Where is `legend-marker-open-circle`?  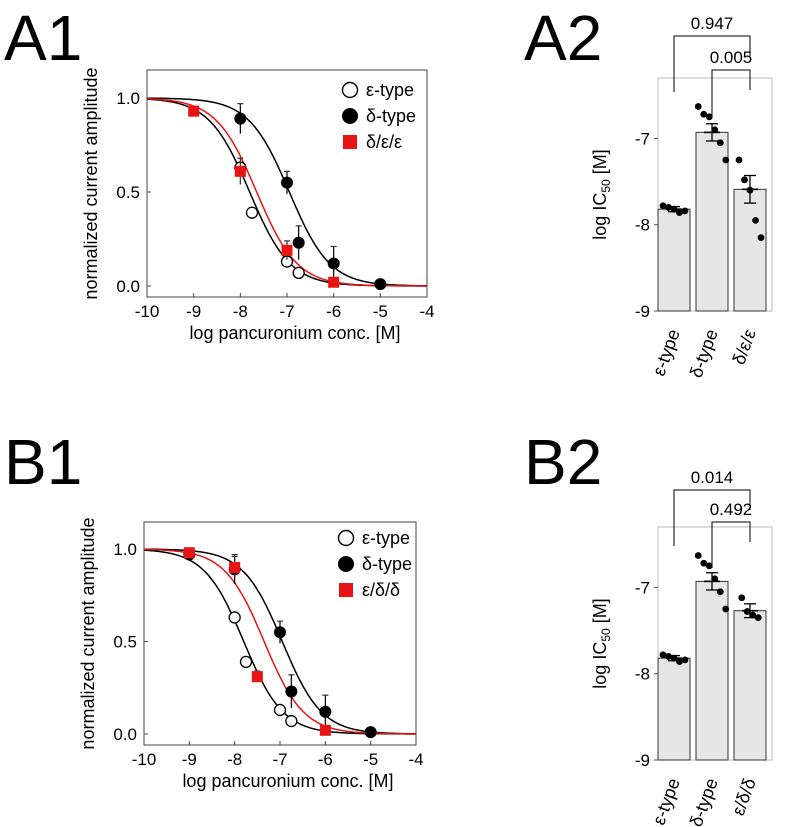 legend-marker-open-circle is located at coordinates (346, 538).